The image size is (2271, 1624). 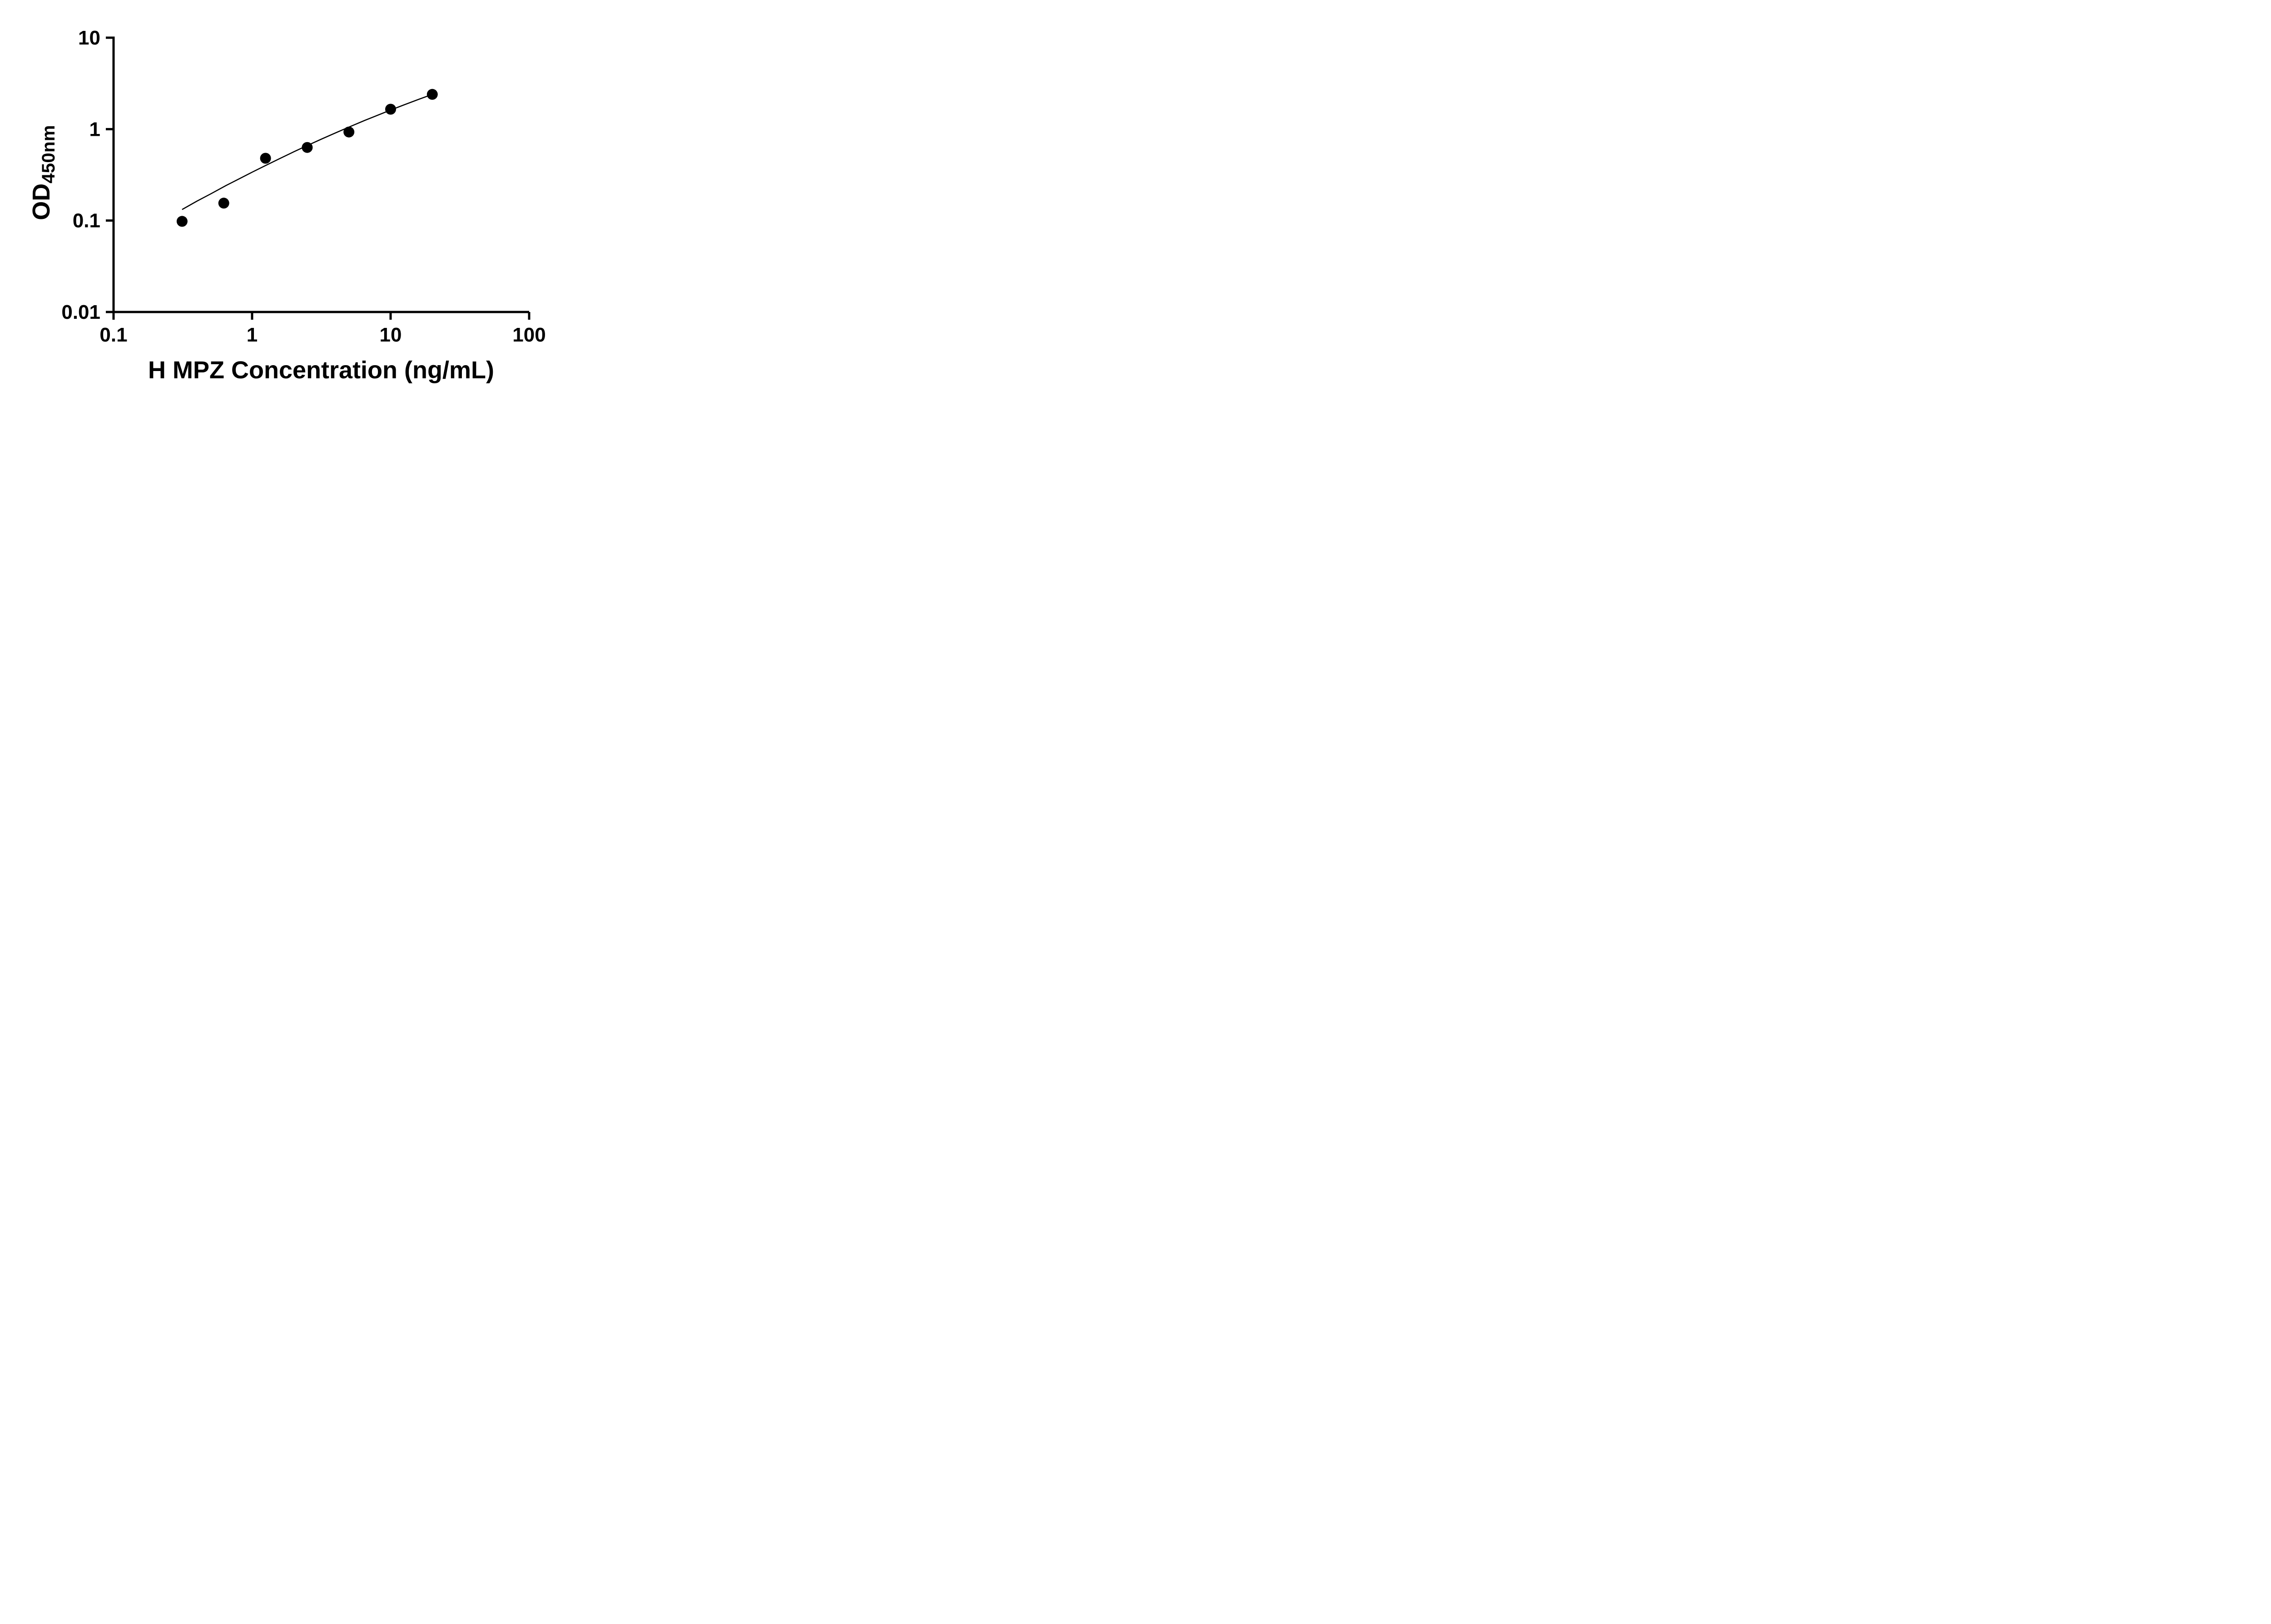 What do you see at coordinates (391, 335) in the screenshot?
I see `x-tick-label: 10` at bounding box center [391, 335].